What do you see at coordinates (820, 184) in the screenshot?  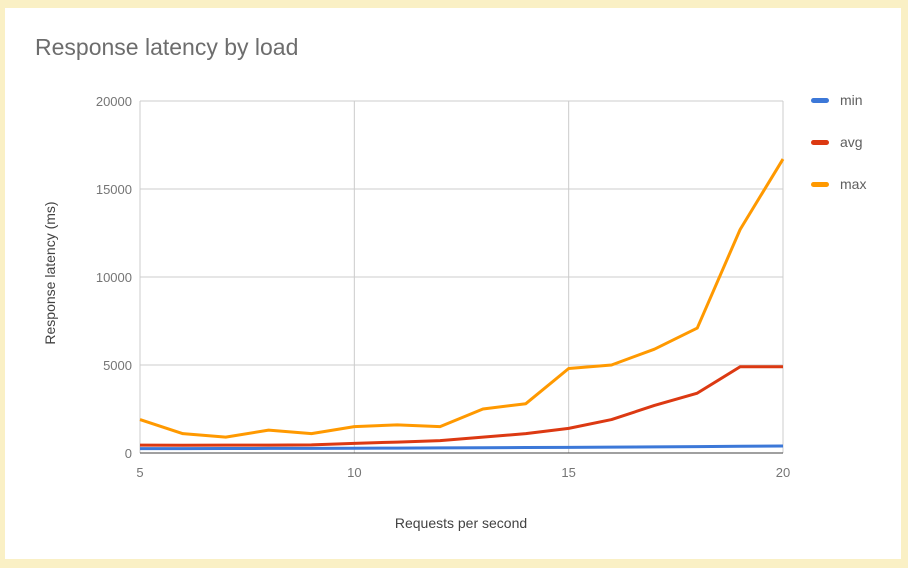 I see `max-series-swatch` at bounding box center [820, 184].